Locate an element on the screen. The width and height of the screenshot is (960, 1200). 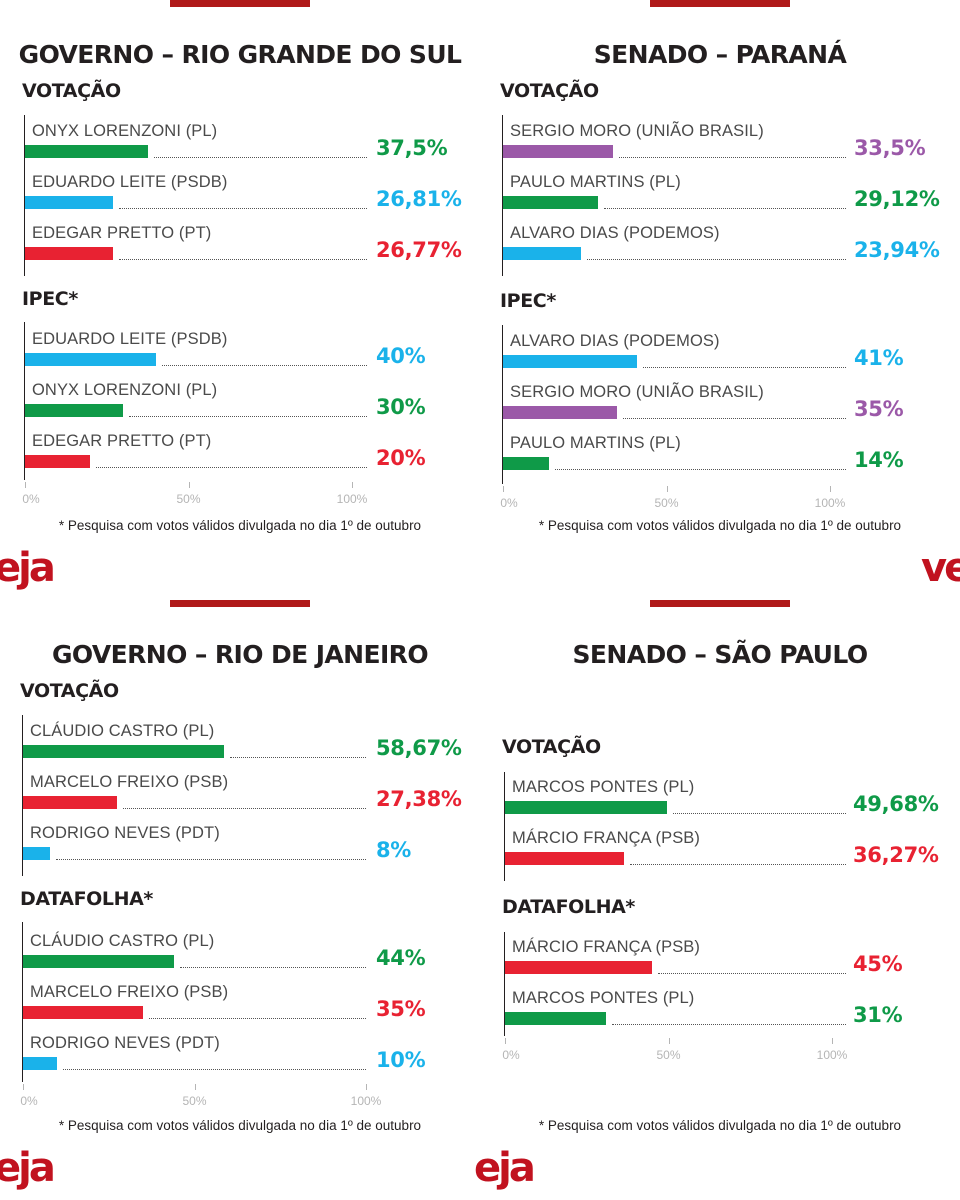
value-label: 33,5% is located at coordinates (890, 148).